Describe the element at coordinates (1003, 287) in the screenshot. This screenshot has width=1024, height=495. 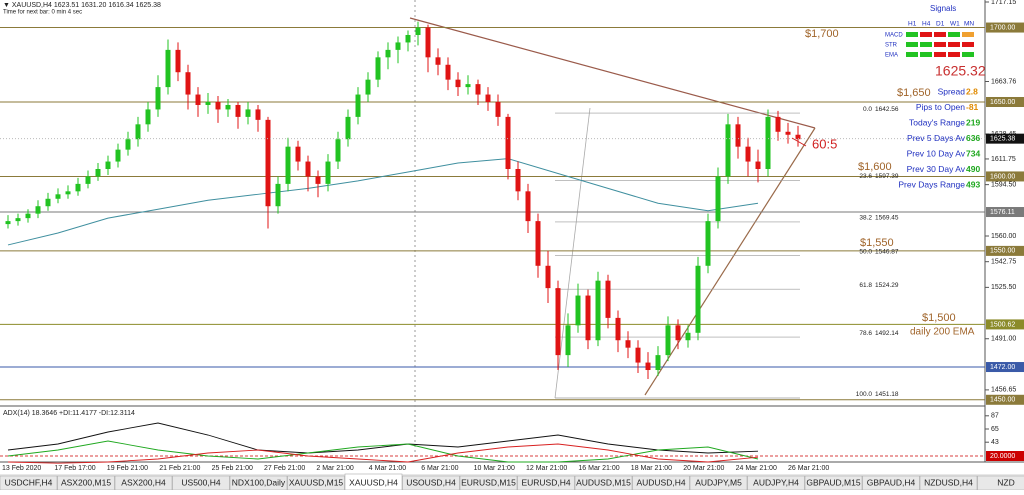
I see `y-tick-label: 1525.50` at that location.